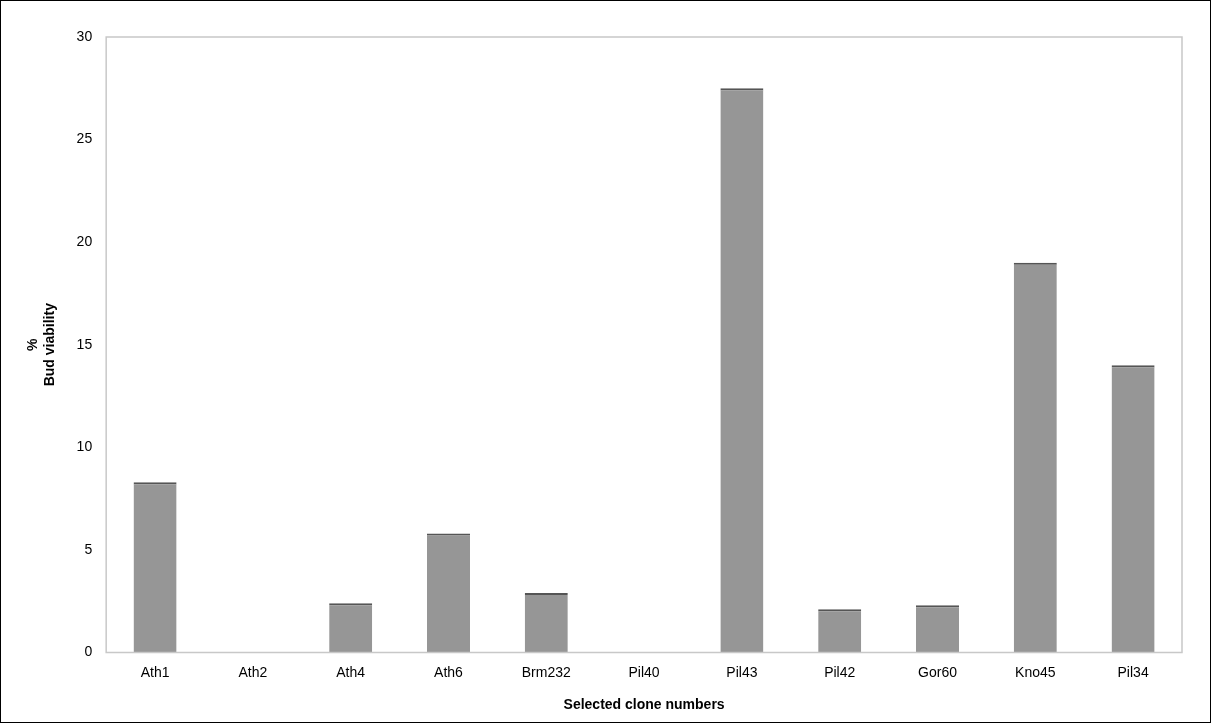 This screenshot has width=1211, height=723. Describe the element at coordinates (84, 240) in the screenshot. I see `y-tick-label: 20` at that location.